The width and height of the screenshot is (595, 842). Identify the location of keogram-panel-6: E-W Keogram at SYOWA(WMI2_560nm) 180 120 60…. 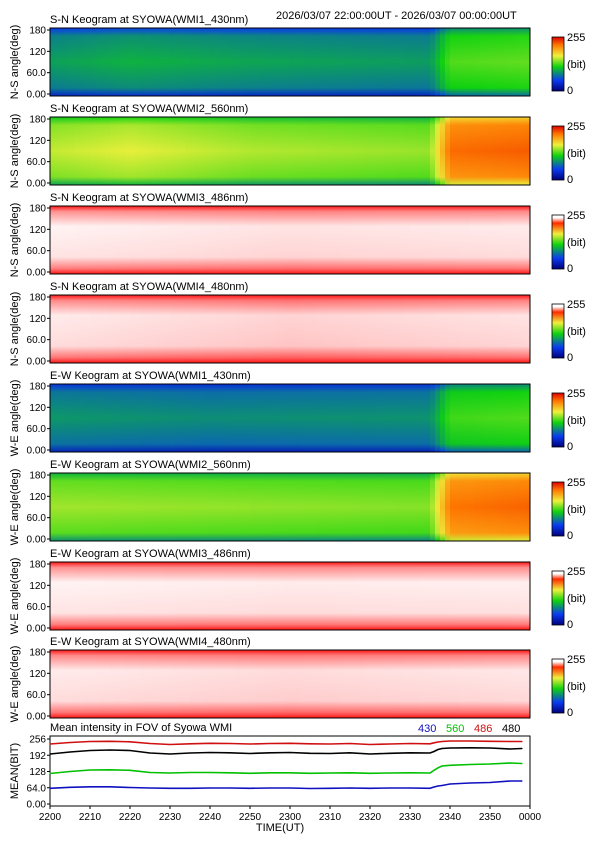
(297, 502).